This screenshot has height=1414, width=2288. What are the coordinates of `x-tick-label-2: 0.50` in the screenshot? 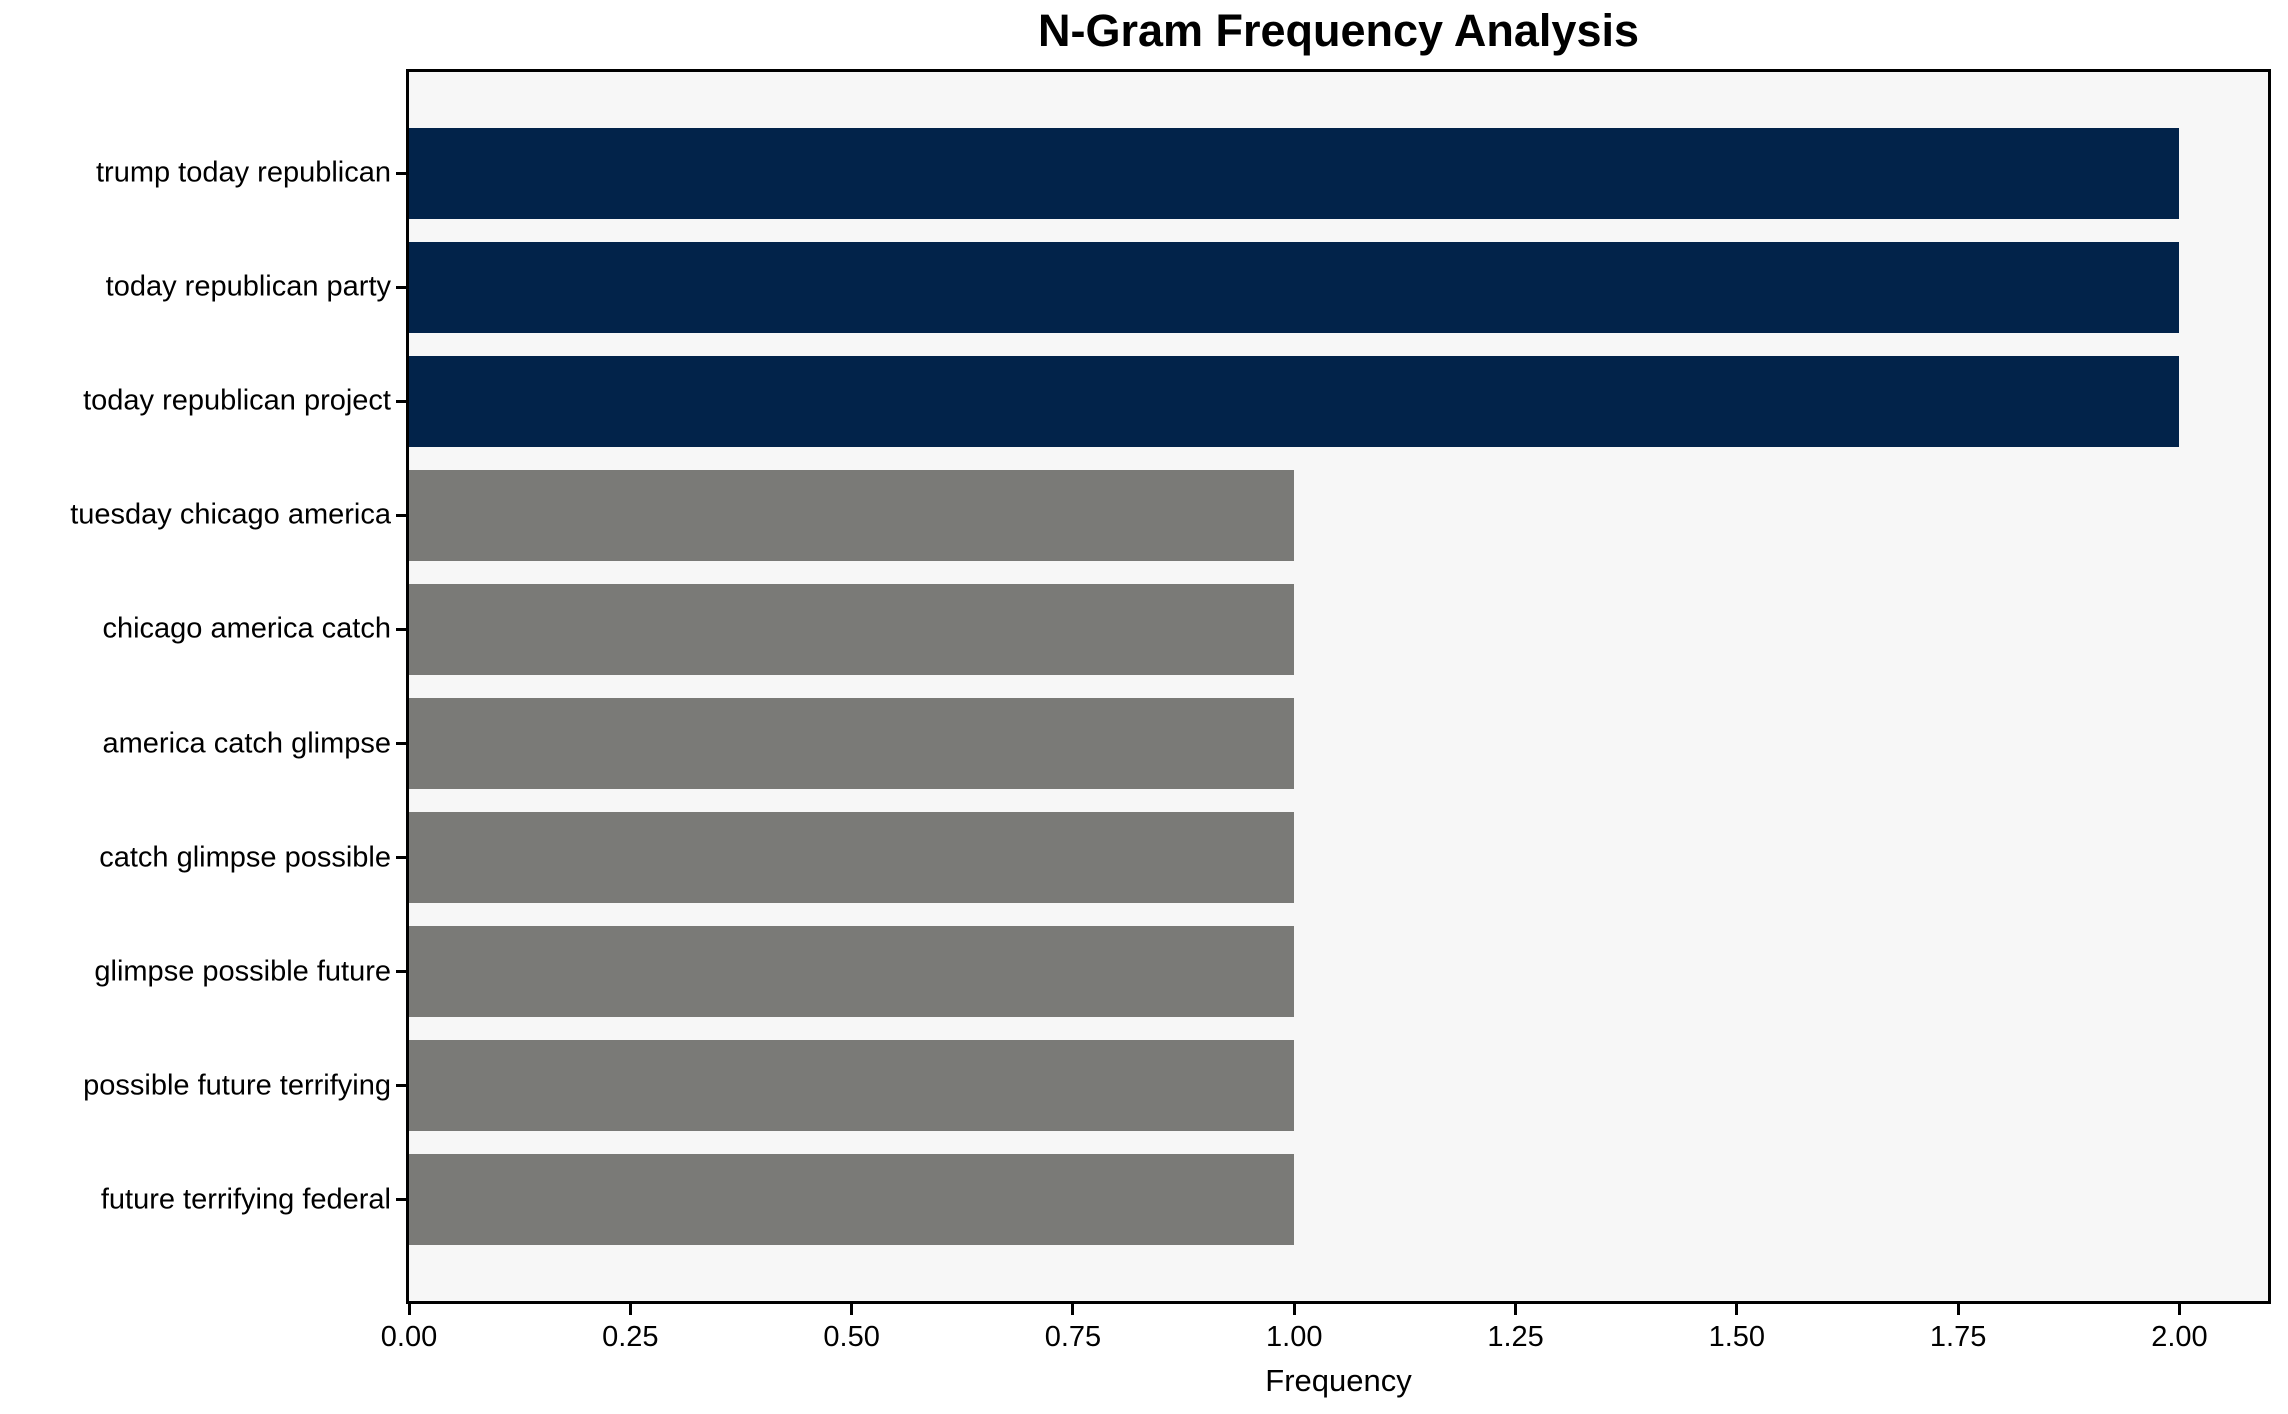 It's located at (851, 1337).